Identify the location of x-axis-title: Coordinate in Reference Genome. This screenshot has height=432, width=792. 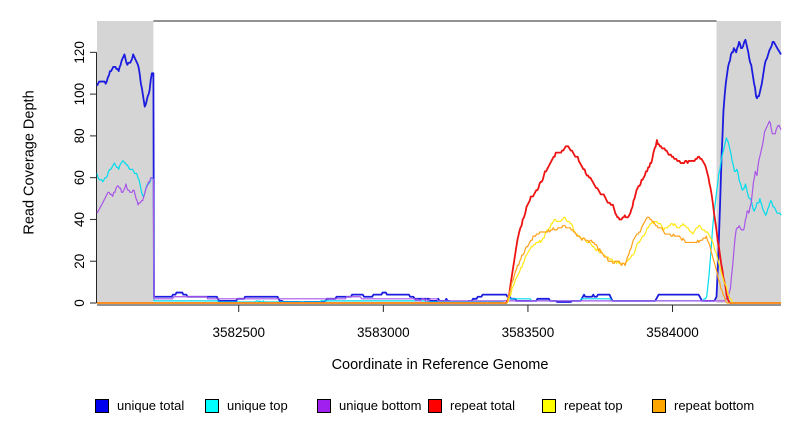
(440, 365).